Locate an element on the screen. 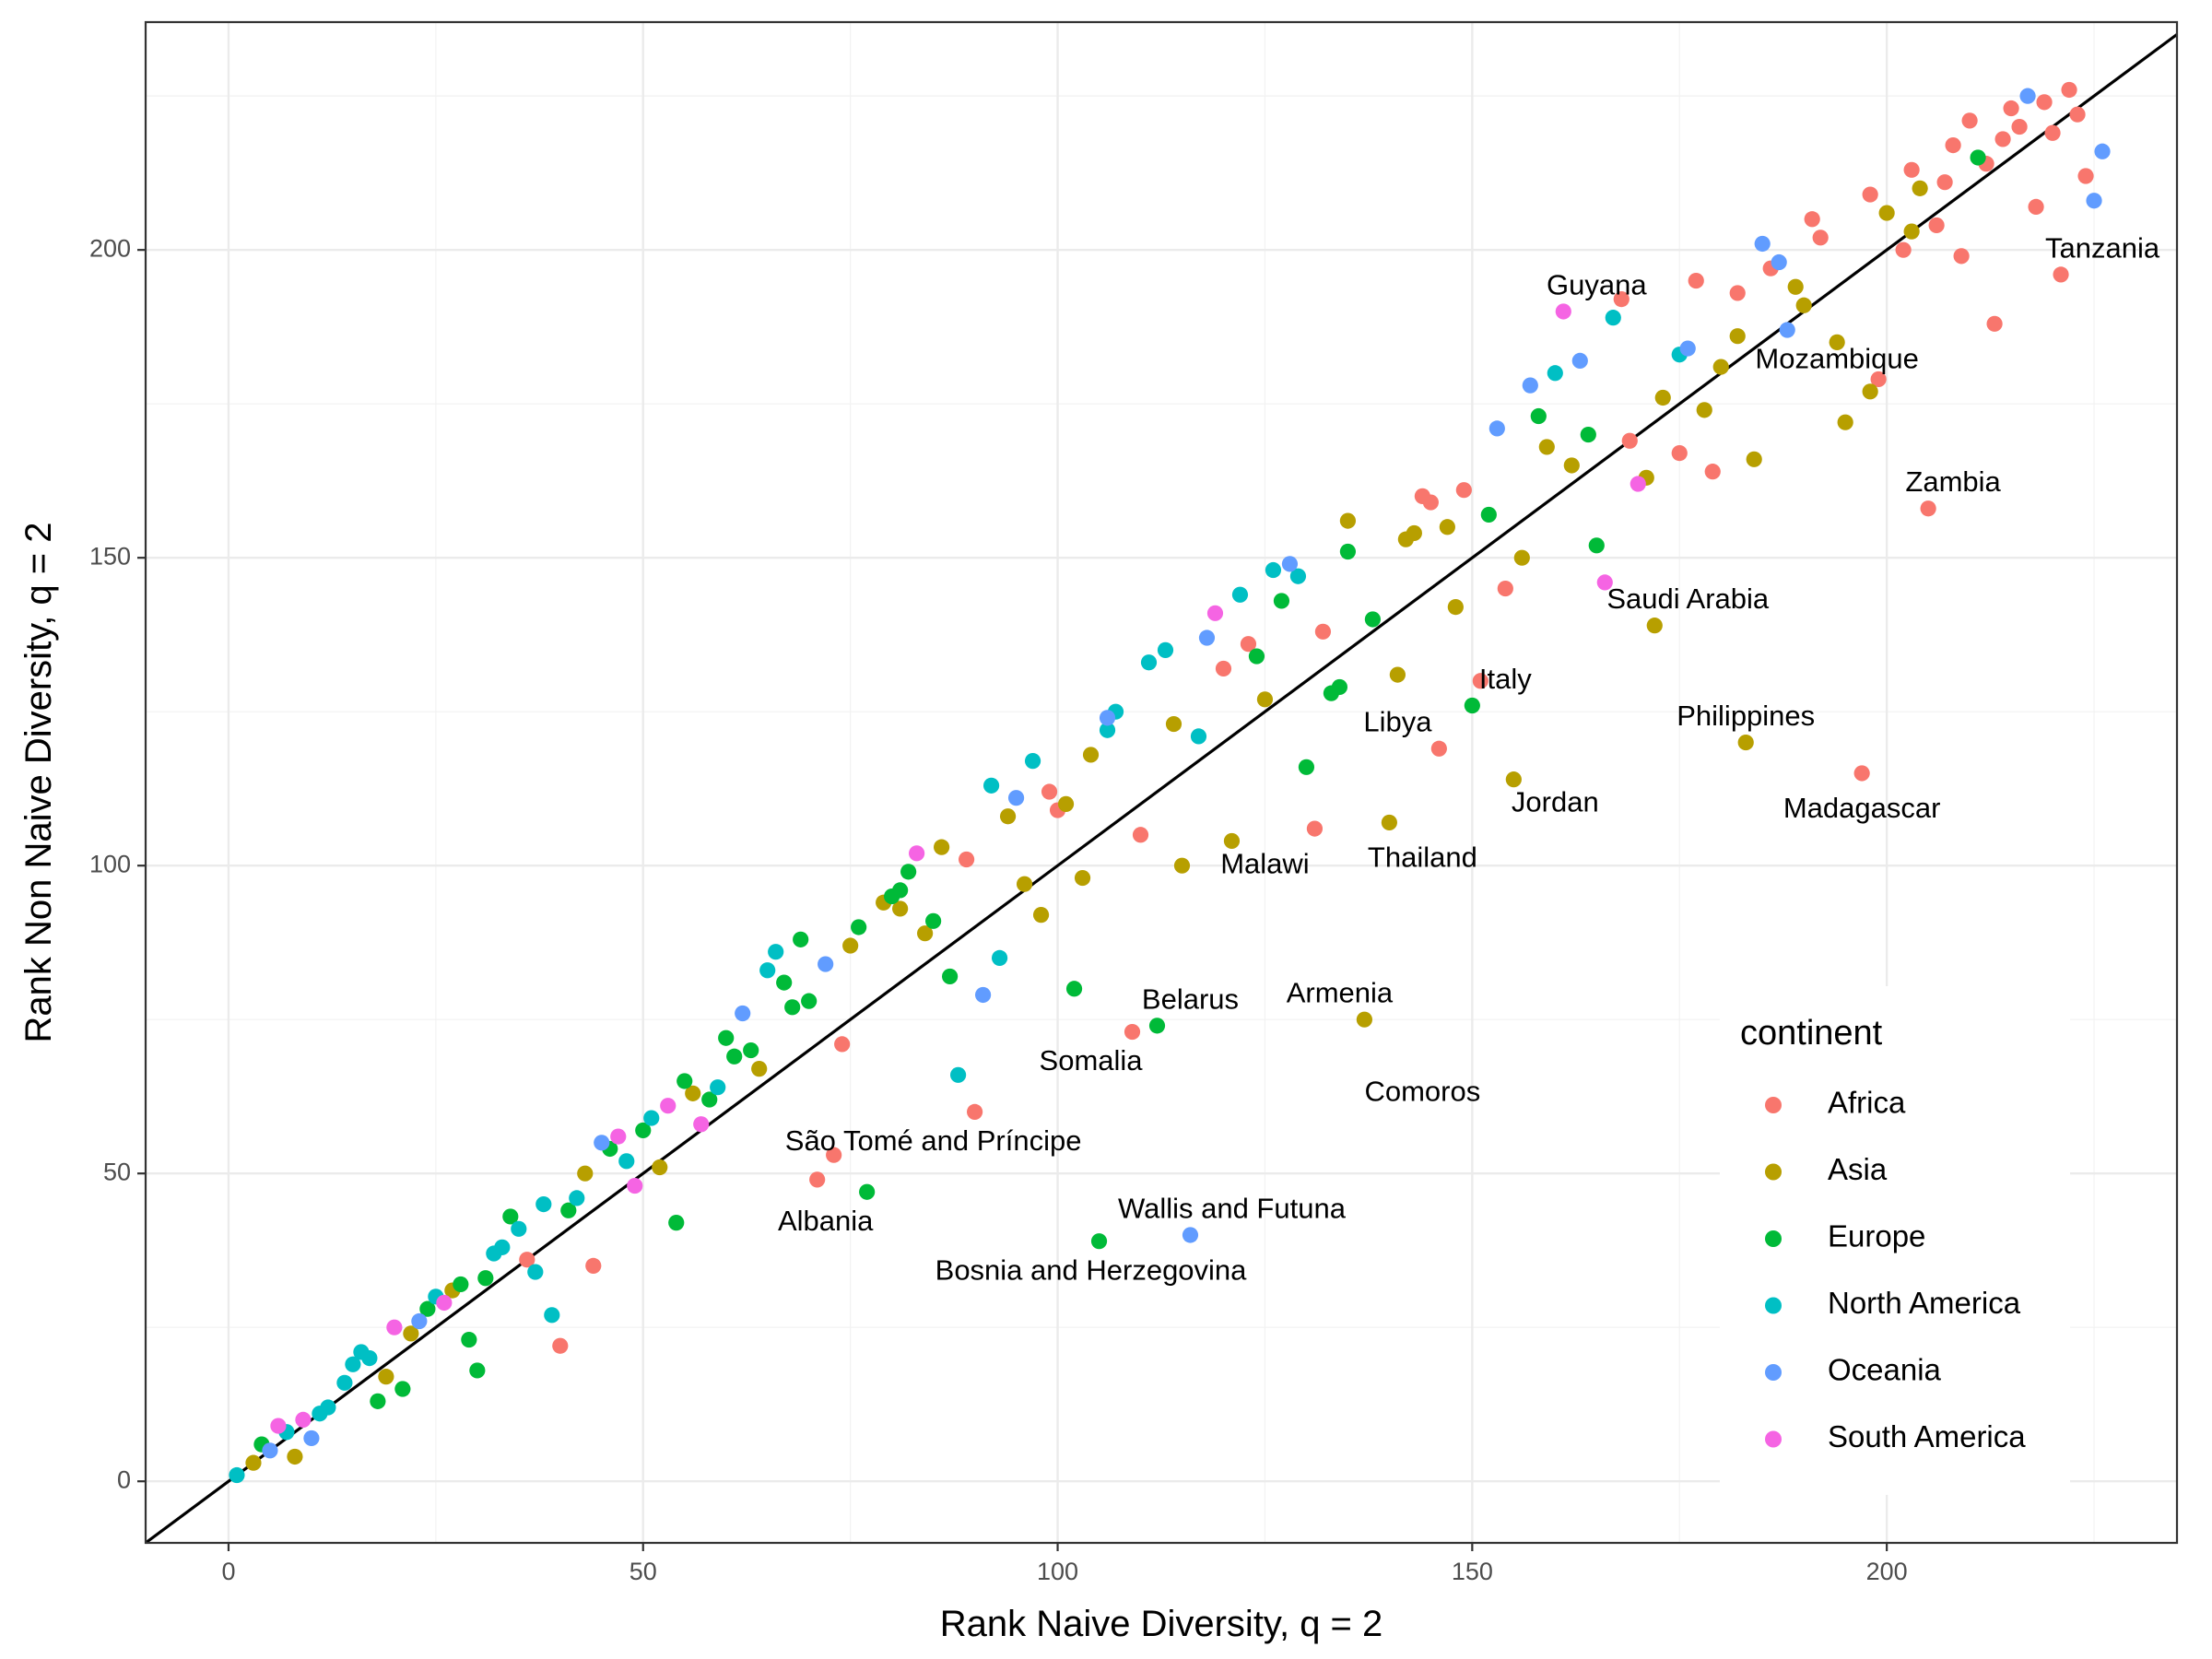  x-tick-label: 50 is located at coordinates (643, 1571).